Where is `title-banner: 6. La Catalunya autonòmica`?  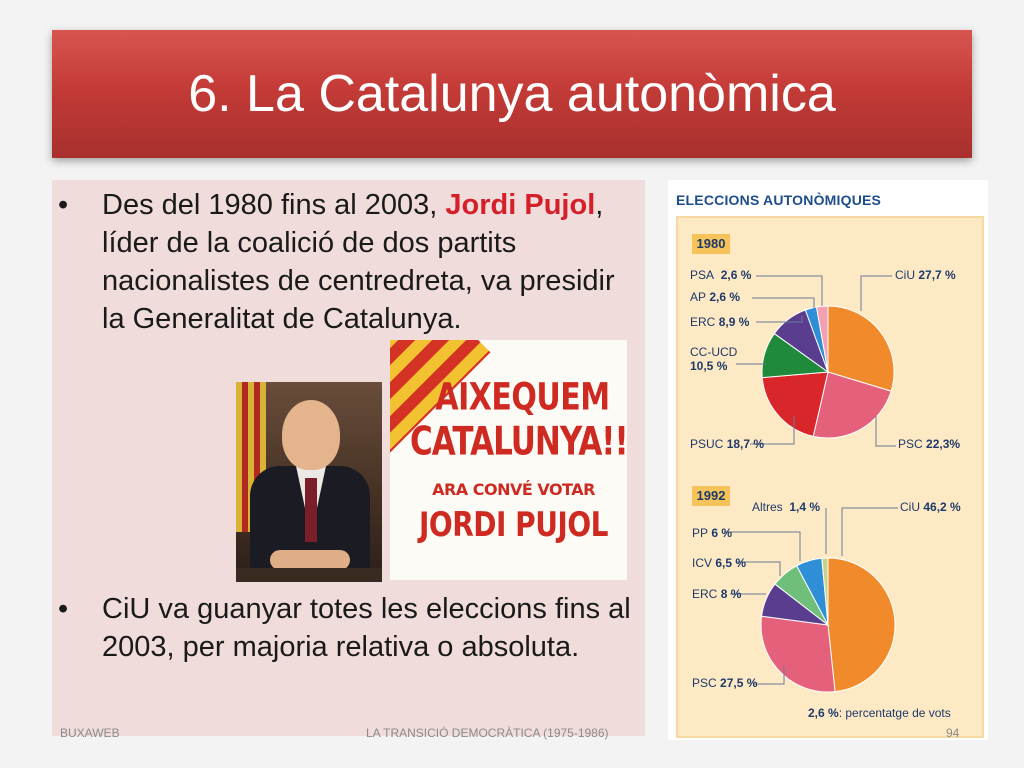
title-banner: 6. La Catalunya autonòmica is located at coordinates (512, 94).